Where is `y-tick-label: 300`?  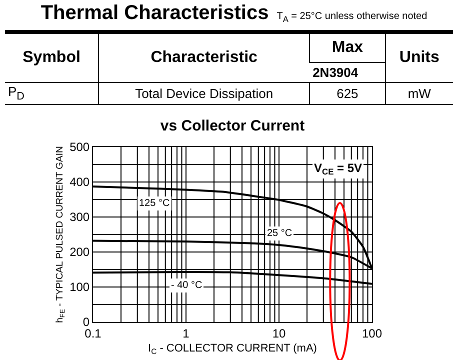
y-tick-label: 300 is located at coordinates (80, 217).